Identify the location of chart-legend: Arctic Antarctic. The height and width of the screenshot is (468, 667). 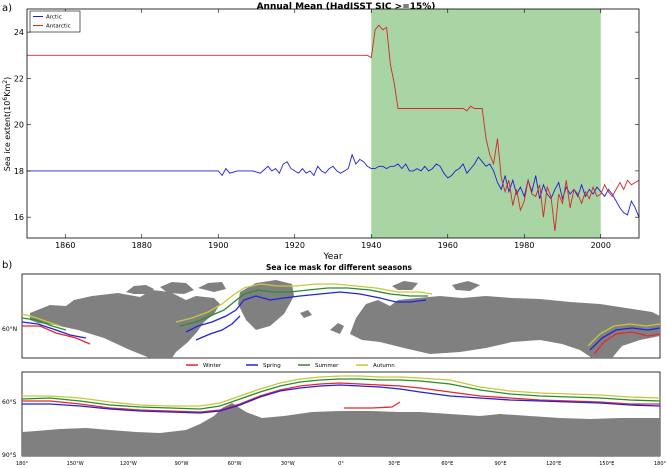
(55, 21).